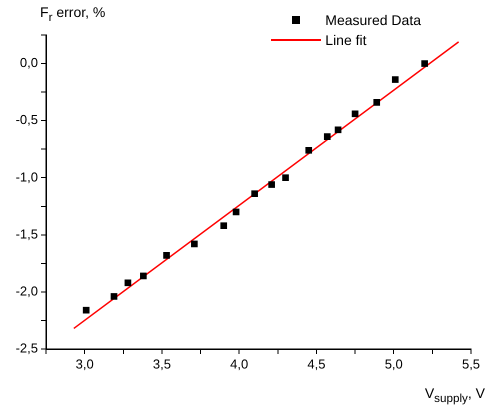 This screenshot has width=491, height=407. I want to click on y-tick-label: -2,0, so click(27, 290).